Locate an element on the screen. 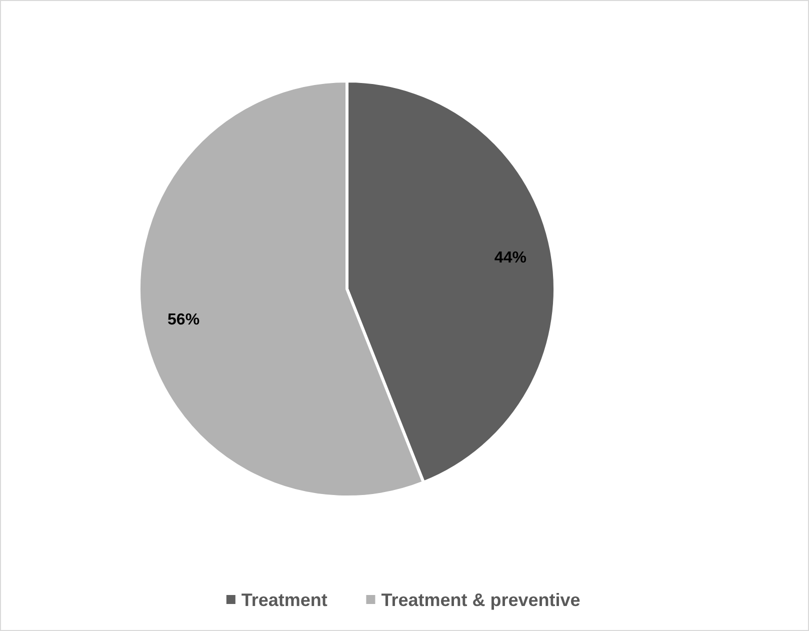  legend-label: Treatment & preventive is located at coordinates (480, 600).